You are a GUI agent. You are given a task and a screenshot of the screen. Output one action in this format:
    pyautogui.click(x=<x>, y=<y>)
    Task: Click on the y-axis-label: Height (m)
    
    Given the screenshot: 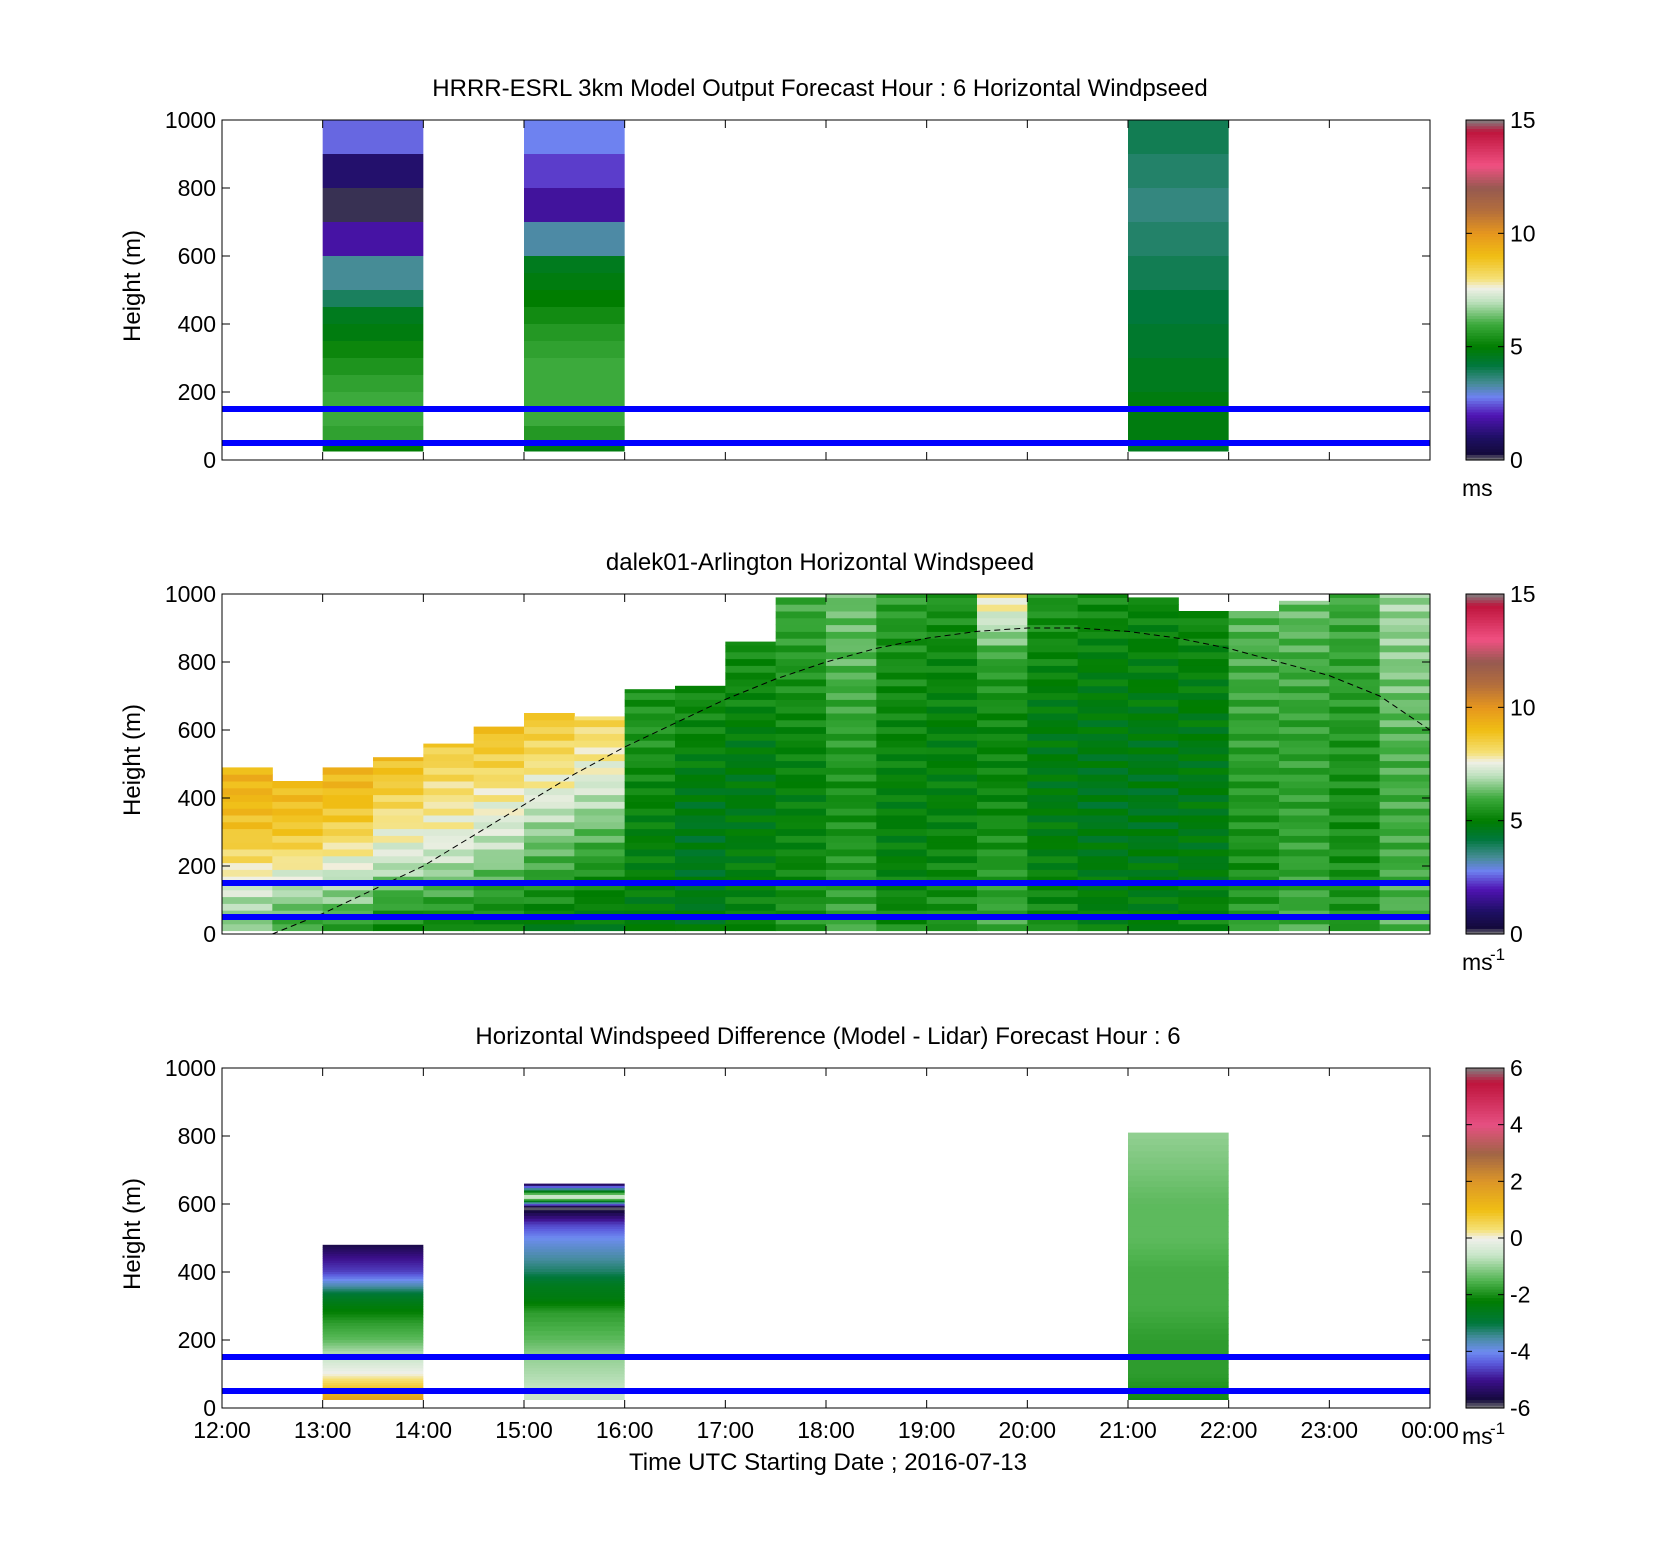 What is the action you would take?
    pyautogui.click(x=132, y=1234)
    